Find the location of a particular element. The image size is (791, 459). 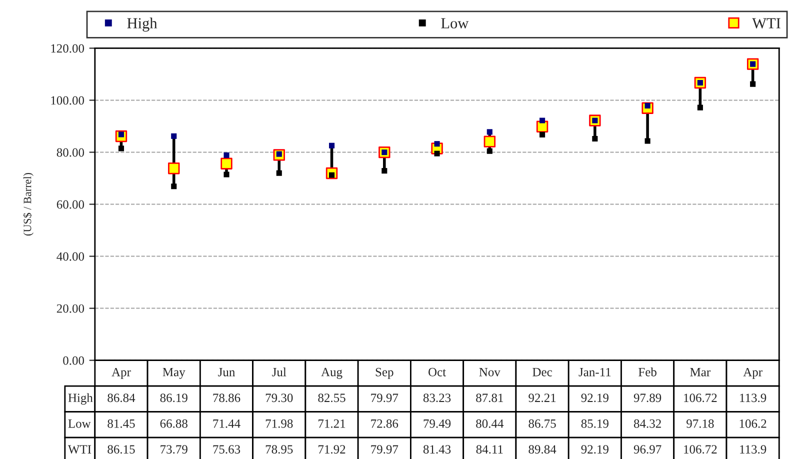

y-tick-label: 20.00 is located at coordinates (70, 308).